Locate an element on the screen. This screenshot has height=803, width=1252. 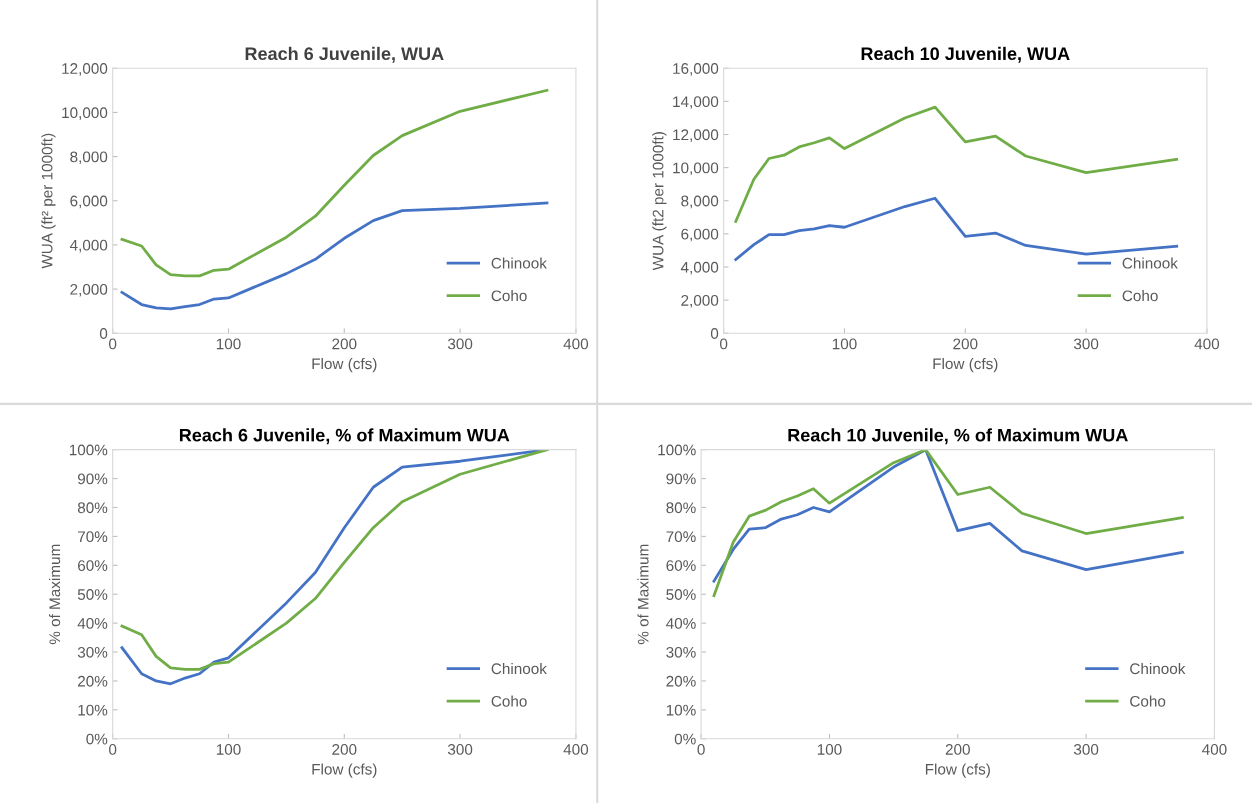
chart-title: Reach 10 Juvenile, % of Maximum WUA is located at coordinates (958, 436).